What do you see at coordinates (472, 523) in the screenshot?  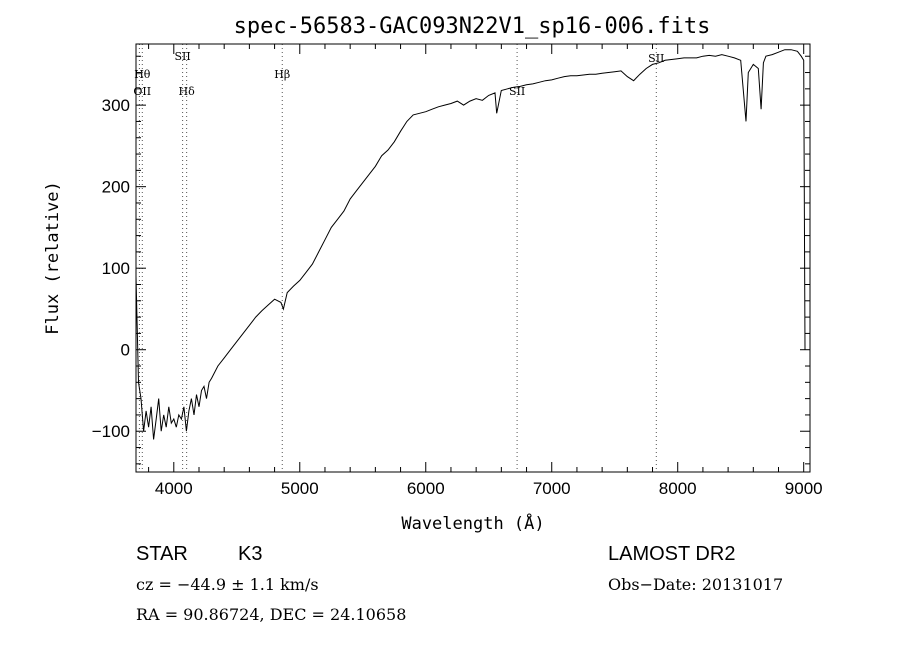 I see `x-axis-label: Wavelength (Å)` at bounding box center [472, 523].